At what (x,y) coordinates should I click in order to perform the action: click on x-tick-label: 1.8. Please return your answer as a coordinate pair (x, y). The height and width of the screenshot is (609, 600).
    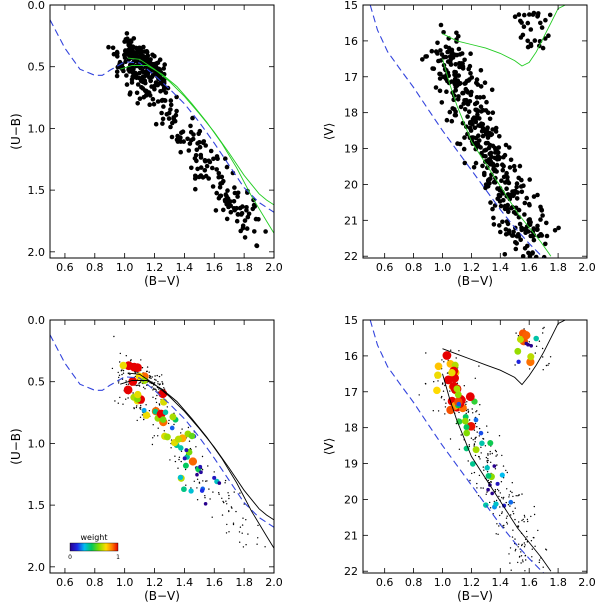
    Looking at the image, I should click on (558, 582).